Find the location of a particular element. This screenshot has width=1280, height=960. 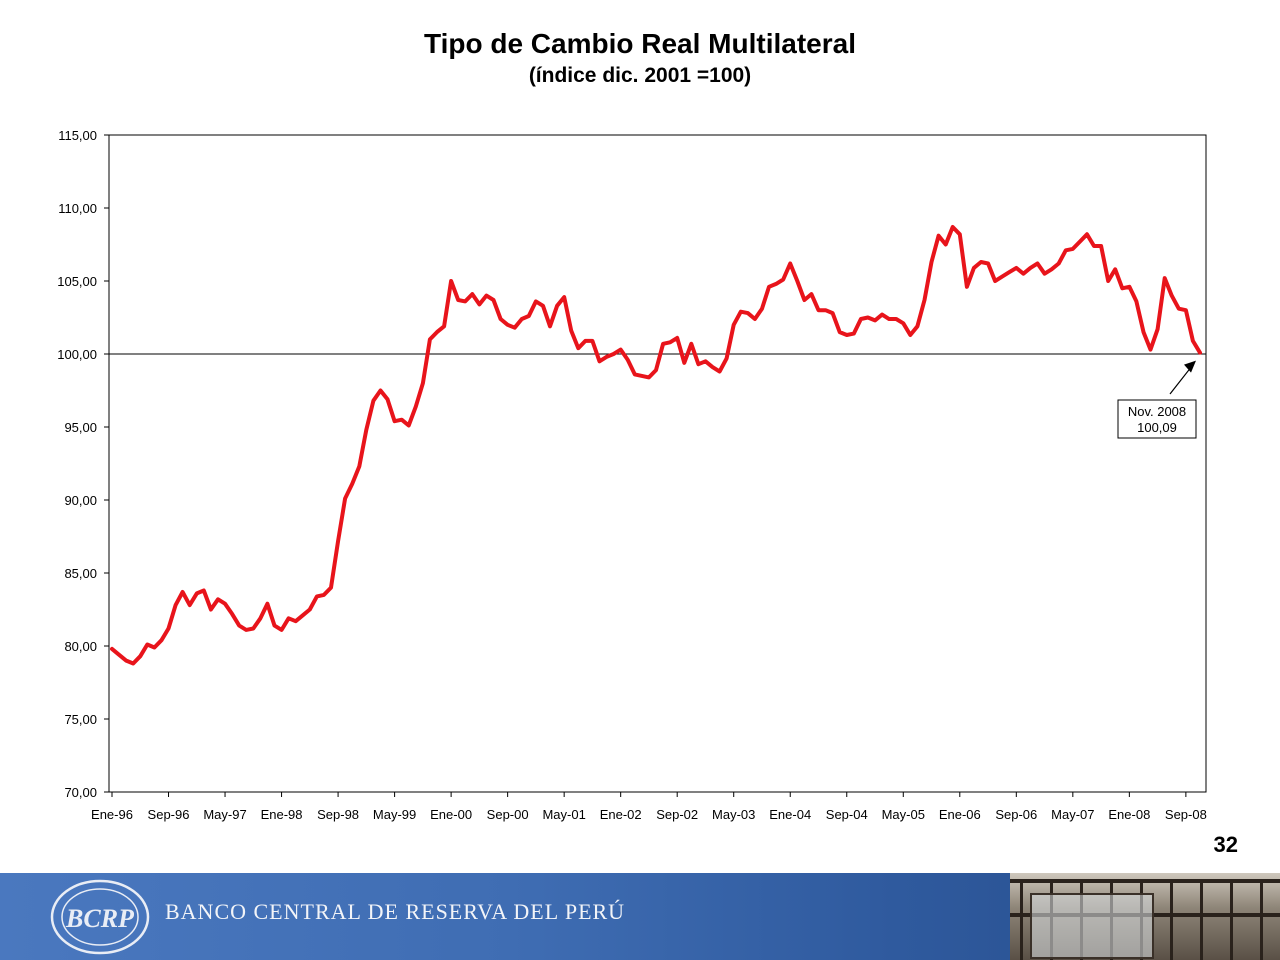

building-photo is located at coordinates (1145, 916).